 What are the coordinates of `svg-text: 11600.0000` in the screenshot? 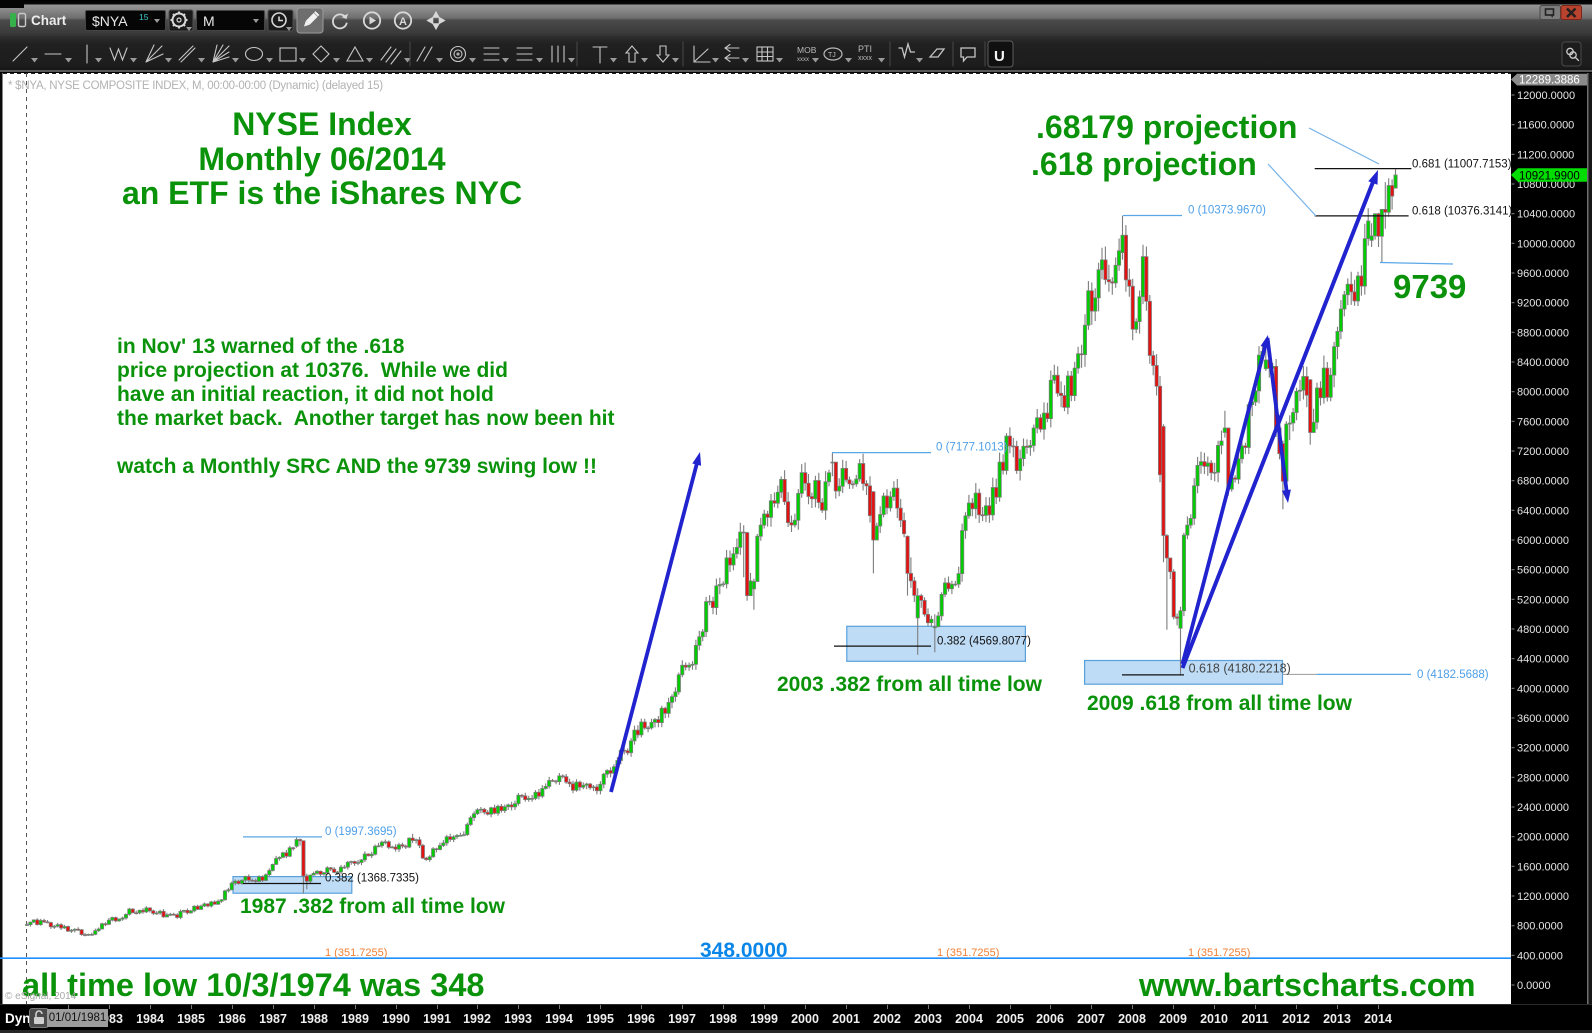 It's located at (1545, 126).